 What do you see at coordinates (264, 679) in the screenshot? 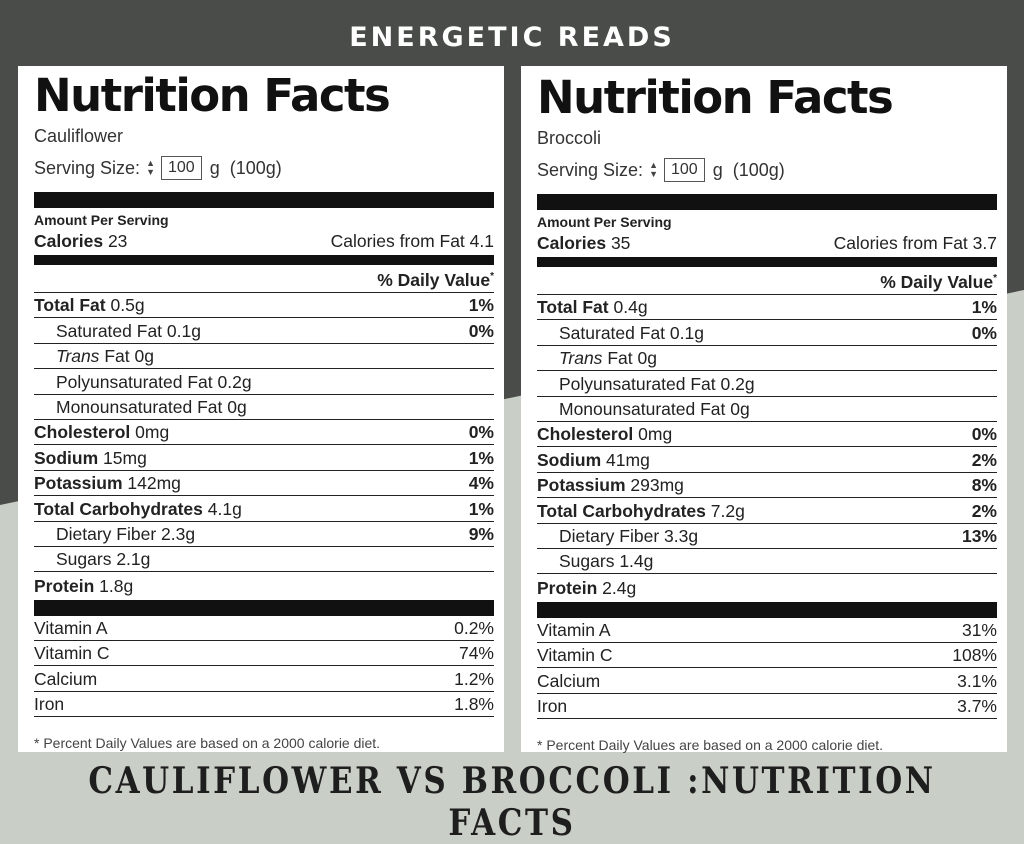
I see `calcium-row: Calcium 1.2%` at bounding box center [264, 679].